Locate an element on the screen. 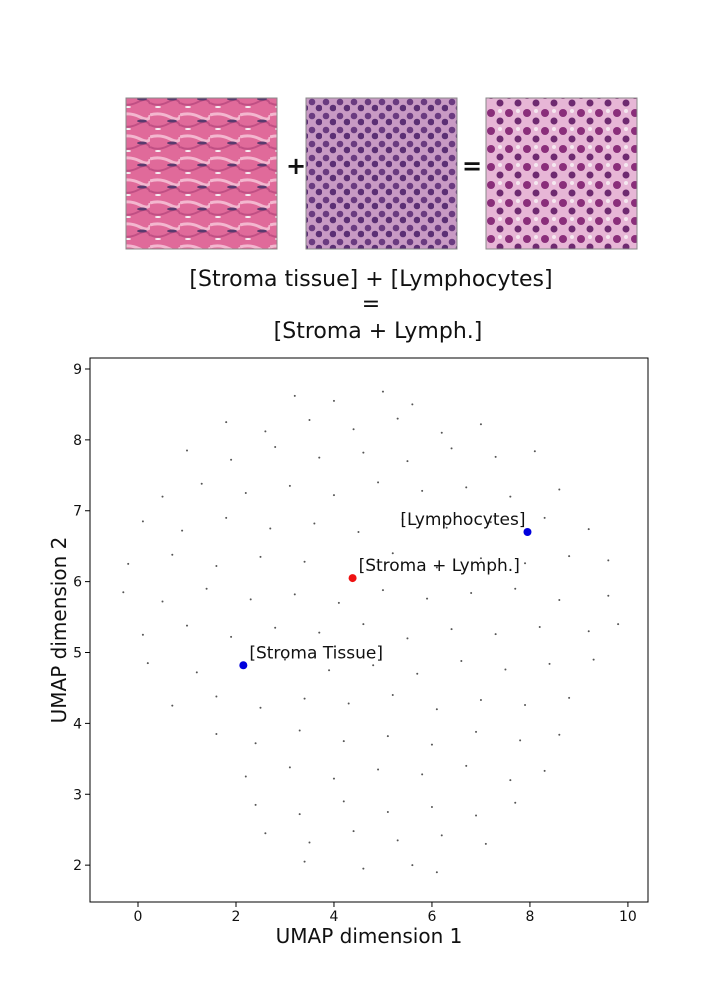  y-axis-label: UMAP dimension 2 is located at coordinates (59, 630).